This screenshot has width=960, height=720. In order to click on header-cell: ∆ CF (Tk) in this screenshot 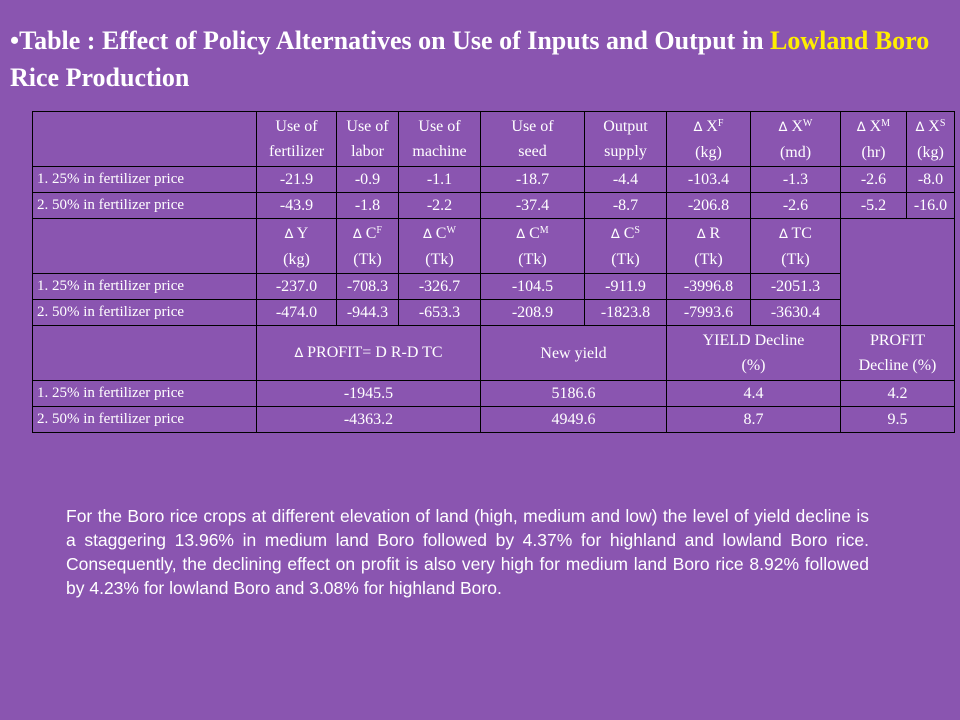, I will do `click(367, 246)`.